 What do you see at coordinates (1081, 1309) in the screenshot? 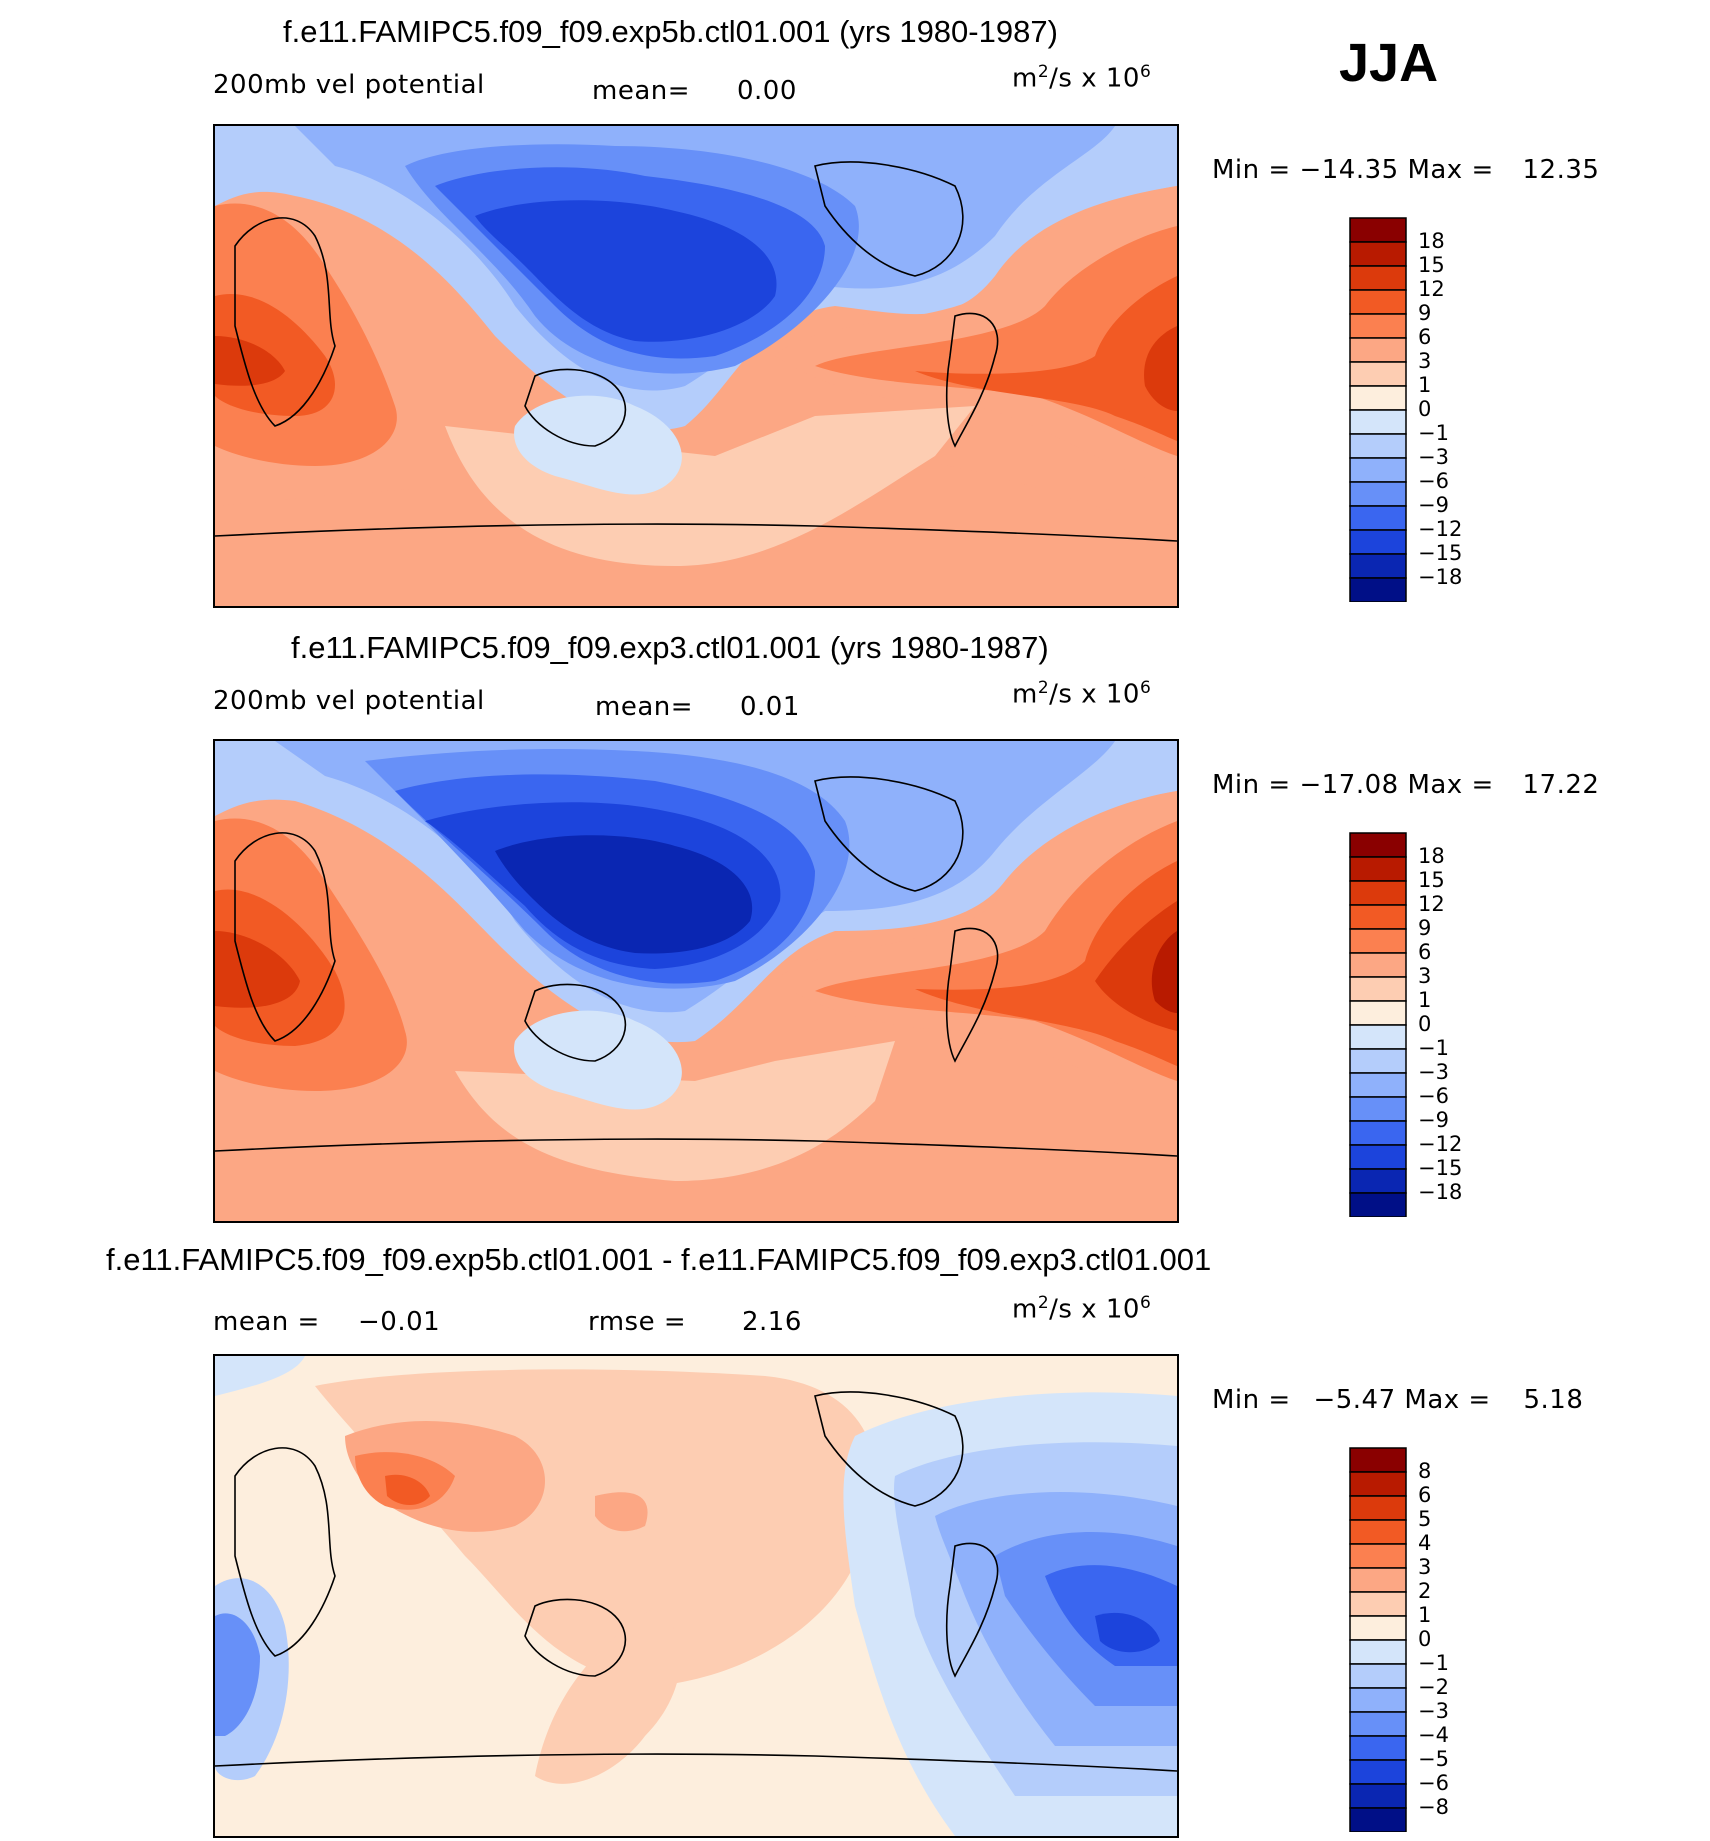
I see `panel3-units: m2/s x 106` at bounding box center [1081, 1309].